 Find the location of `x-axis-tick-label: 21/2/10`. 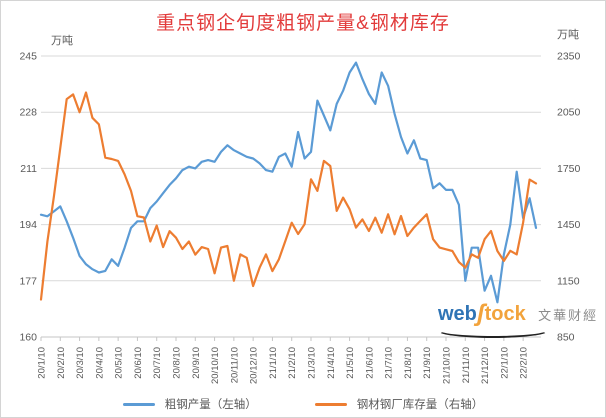

x-axis-tick-label: 21/2/10 is located at coordinates (292, 363).